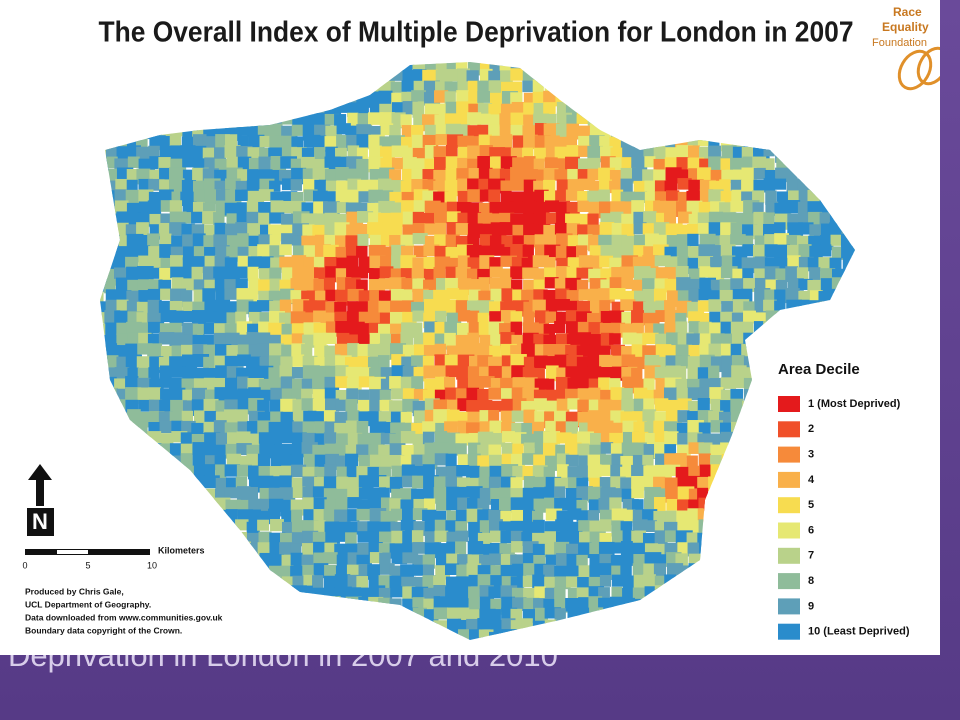 This screenshot has width=960, height=720. I want to click on north-label: N, so click(40, 521).